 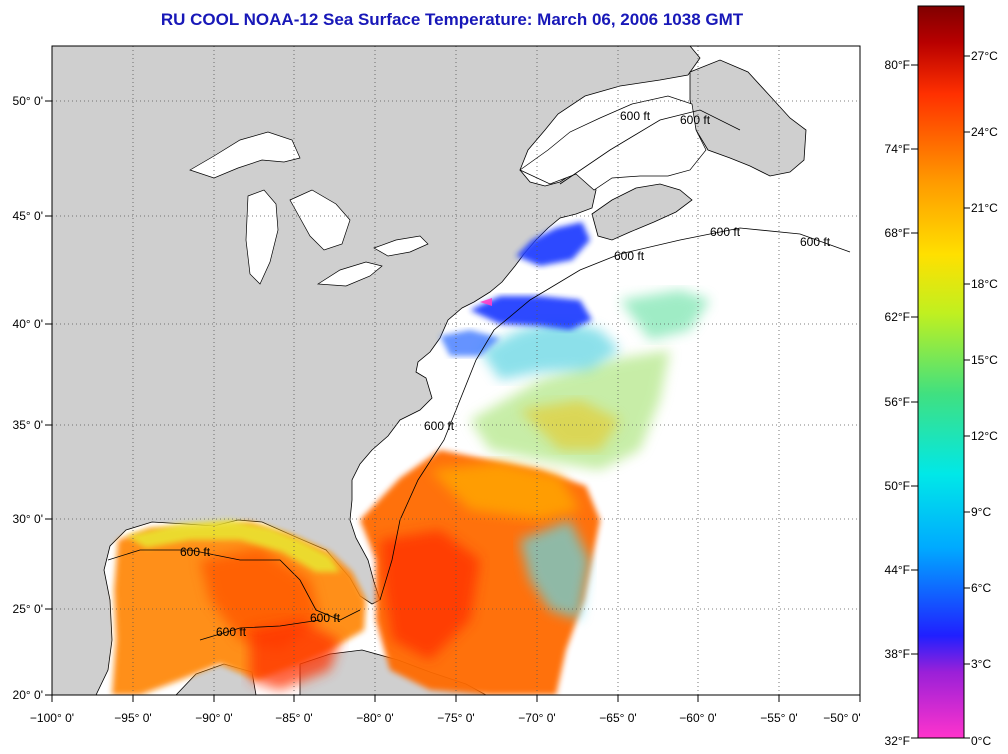 I want to click on lake-ontario, so click(x=401, y=246).